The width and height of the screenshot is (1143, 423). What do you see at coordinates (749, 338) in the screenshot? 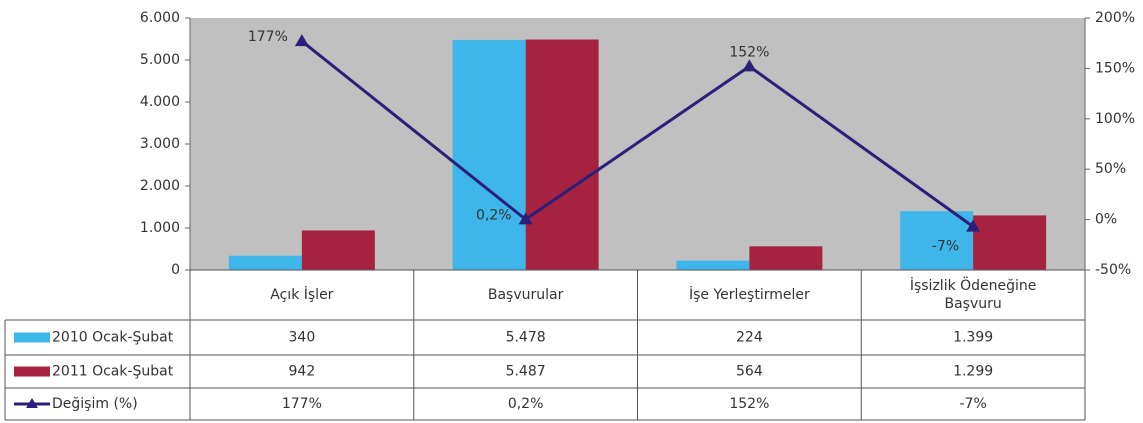
I see `table-cell: 224` at bounding box center [749, 338].